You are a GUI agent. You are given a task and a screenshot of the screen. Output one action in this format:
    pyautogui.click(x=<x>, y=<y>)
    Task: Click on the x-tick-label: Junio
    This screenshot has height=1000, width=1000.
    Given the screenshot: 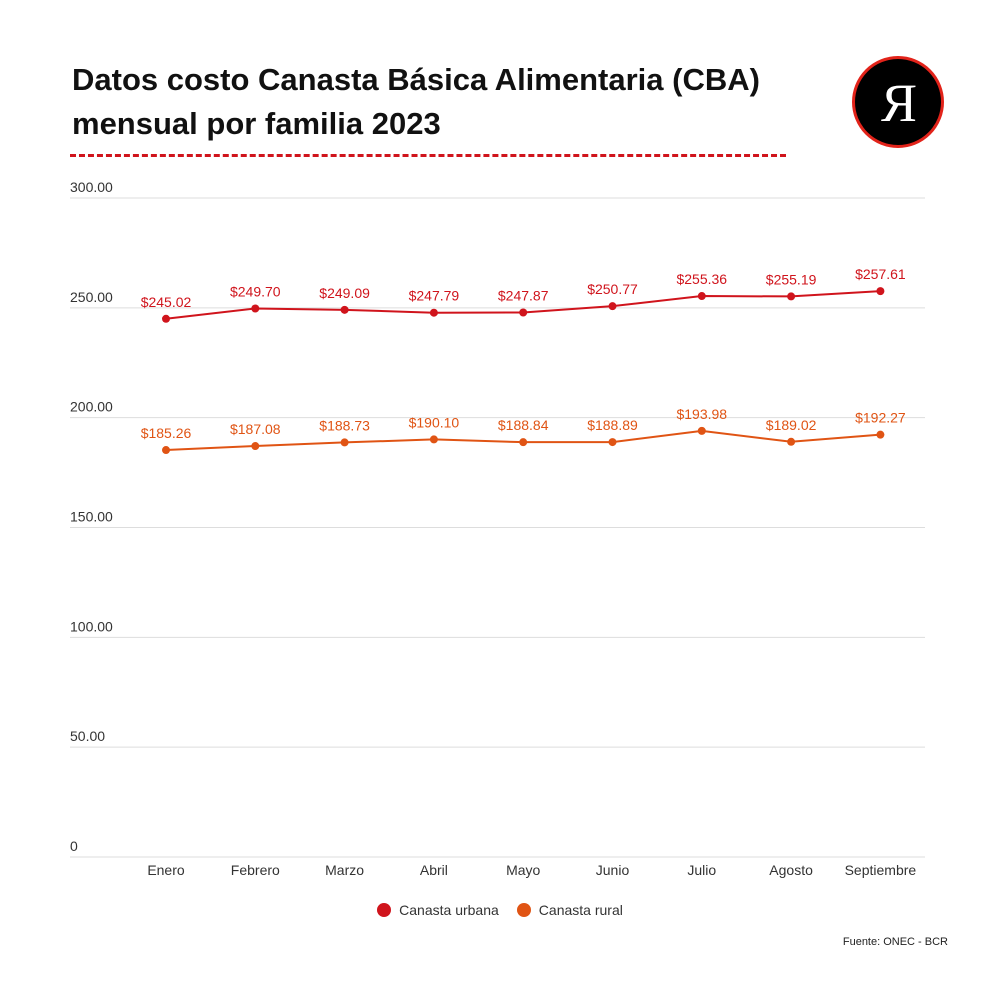 What is the action you would take?
    pyautogui.click(x=613, y=870)
    